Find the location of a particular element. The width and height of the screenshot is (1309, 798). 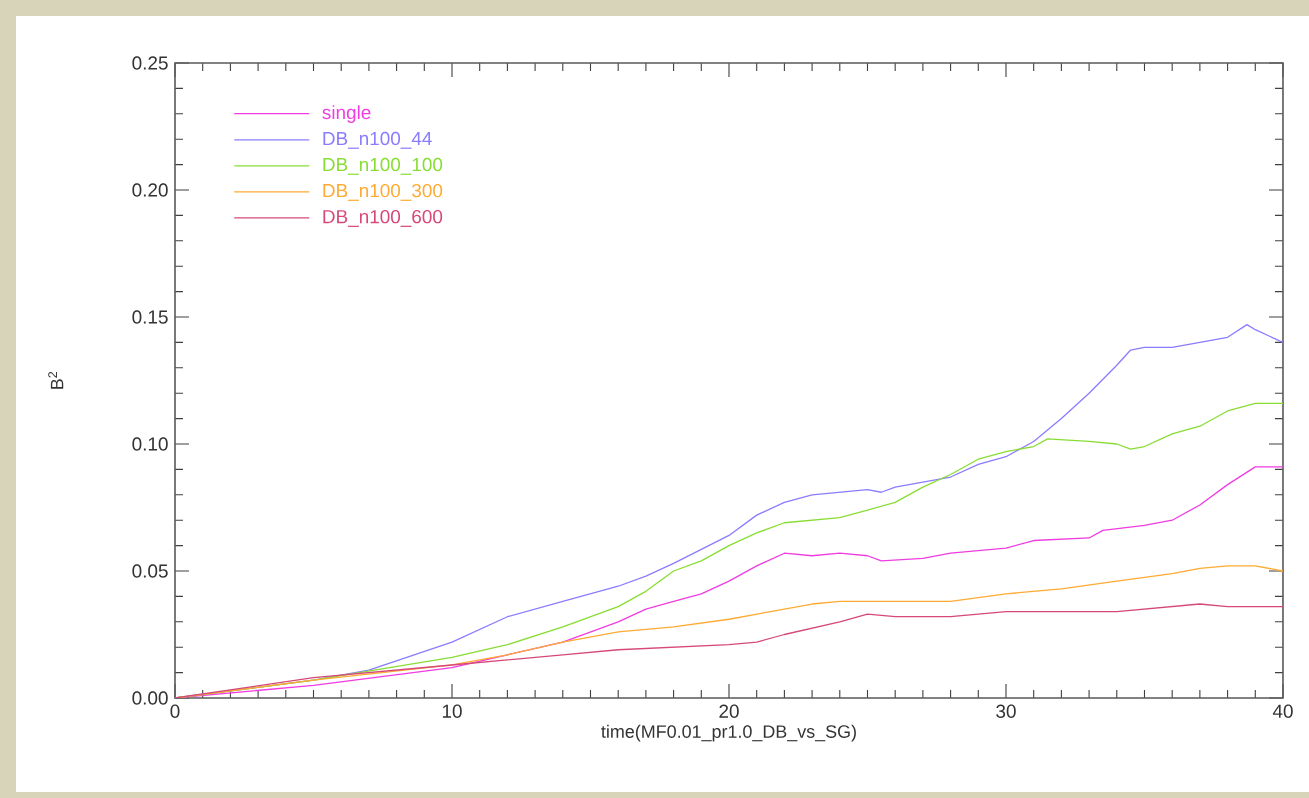

x-axis-title: time(MF0.01_pr1.0_DB_vs_SG) is located at coordinates (728, 733).